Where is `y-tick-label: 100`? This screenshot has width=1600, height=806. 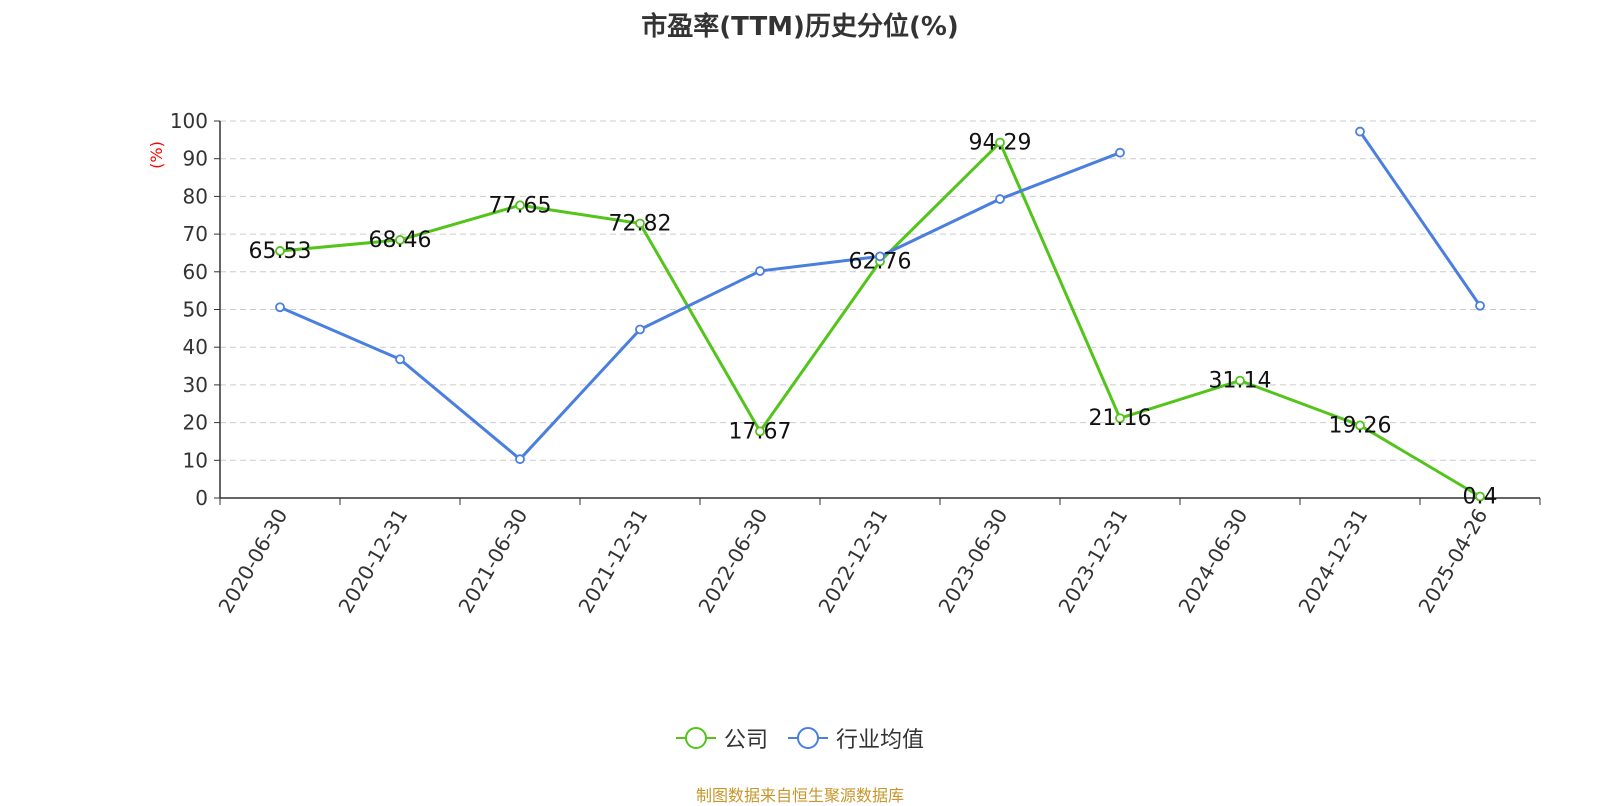
y-tick-label: 100 is located at coordinates (189, 121).